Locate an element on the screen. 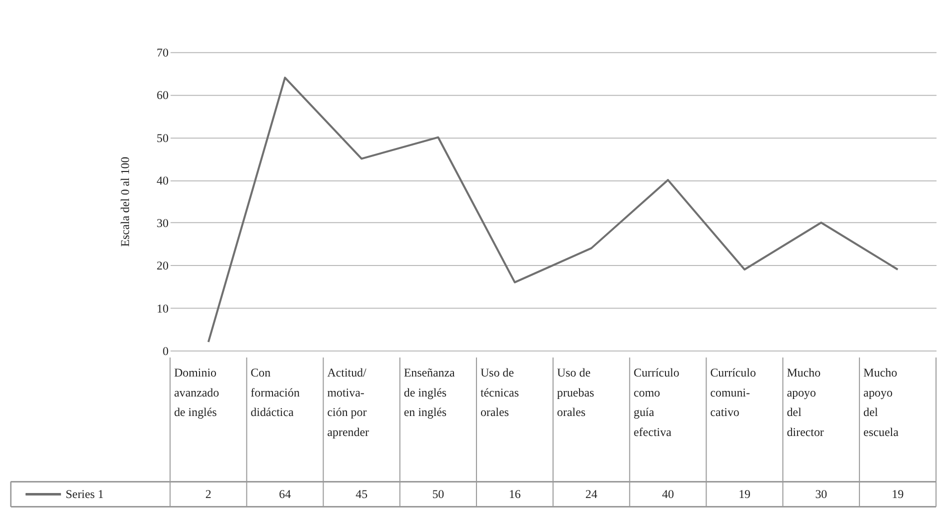  x-tick-label: Currículo comuni- cativo is located at coordinates (733, 392).